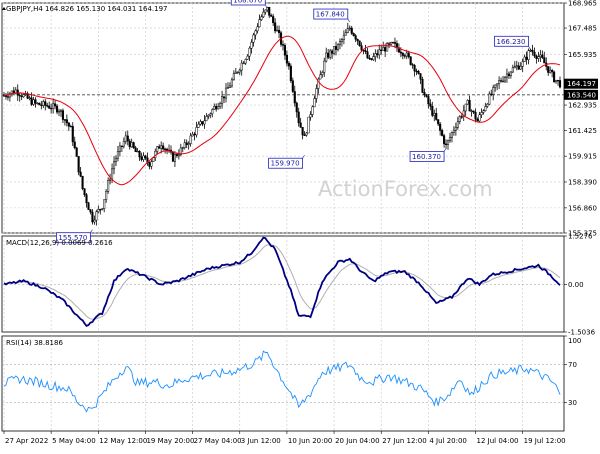  I want to click on x-tick-label: 12 Jul 04:00, so click(498, 441).